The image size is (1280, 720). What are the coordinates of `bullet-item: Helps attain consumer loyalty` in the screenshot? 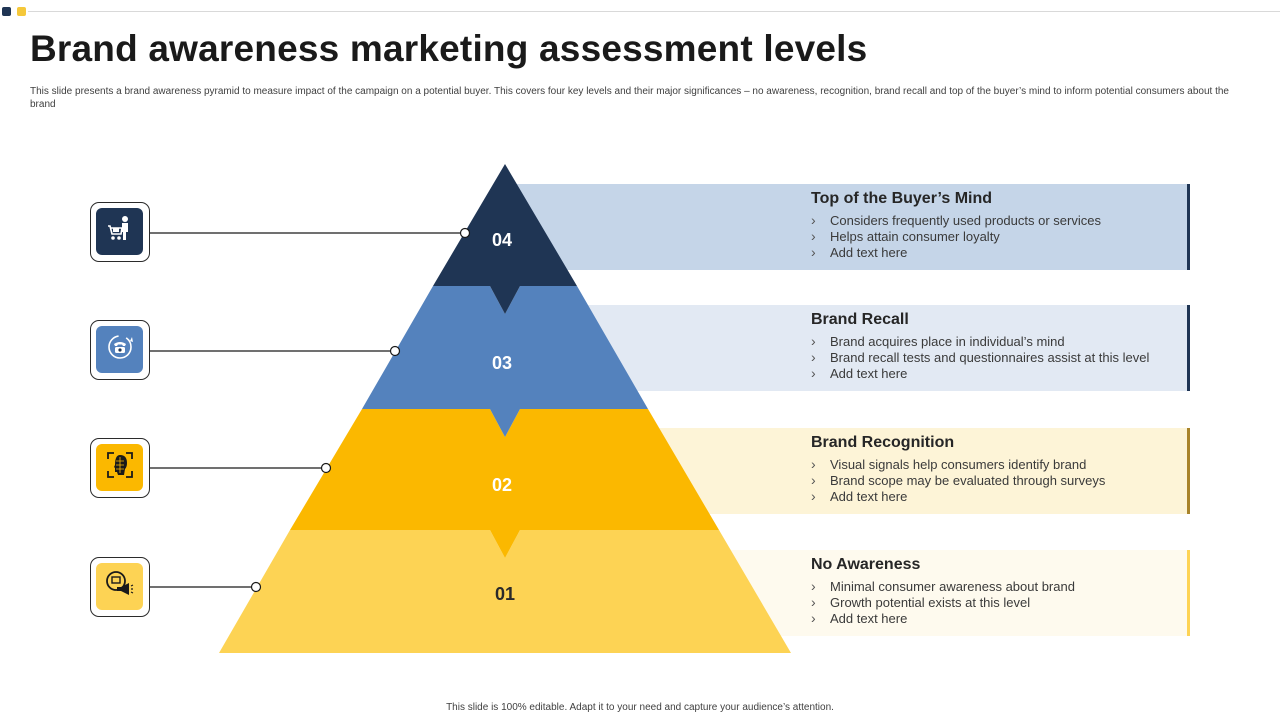 It's located at (996, 236).